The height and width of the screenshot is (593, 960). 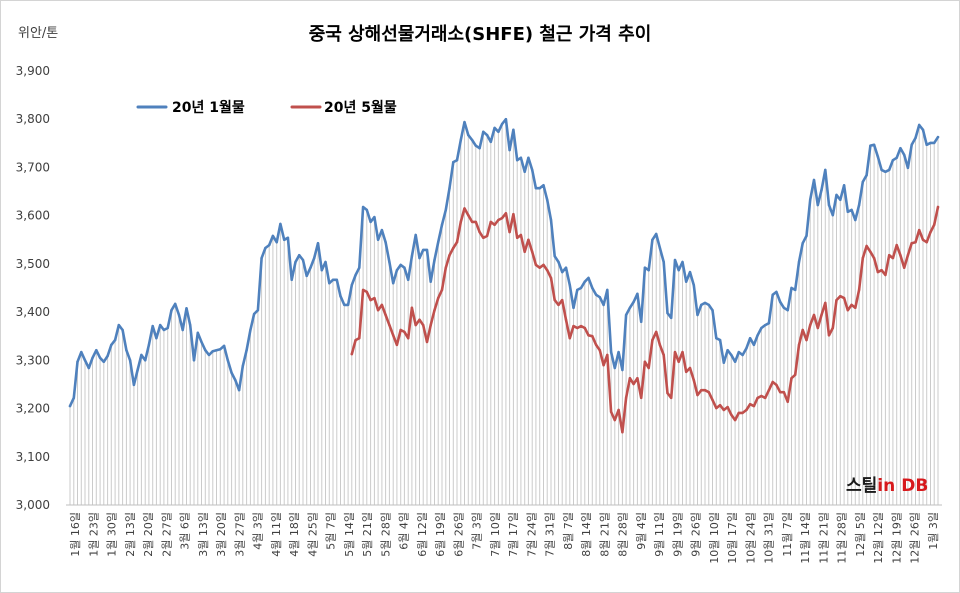 What do you see at coordinates (185, 531) in the screenshot?
I see `x-tick-label: 3월 6일` at bounding box center [185, 531].